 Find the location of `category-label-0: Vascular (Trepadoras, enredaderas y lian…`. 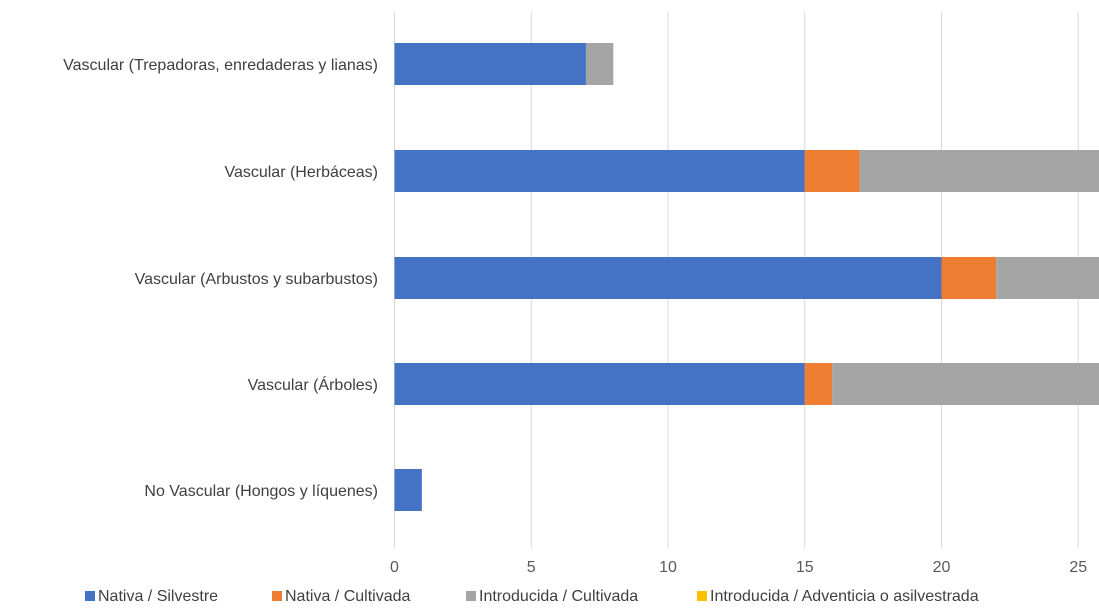

category-label-0: Vascular (Trepadoras, enredaderas y lian… is located at coordinates (220, 65).